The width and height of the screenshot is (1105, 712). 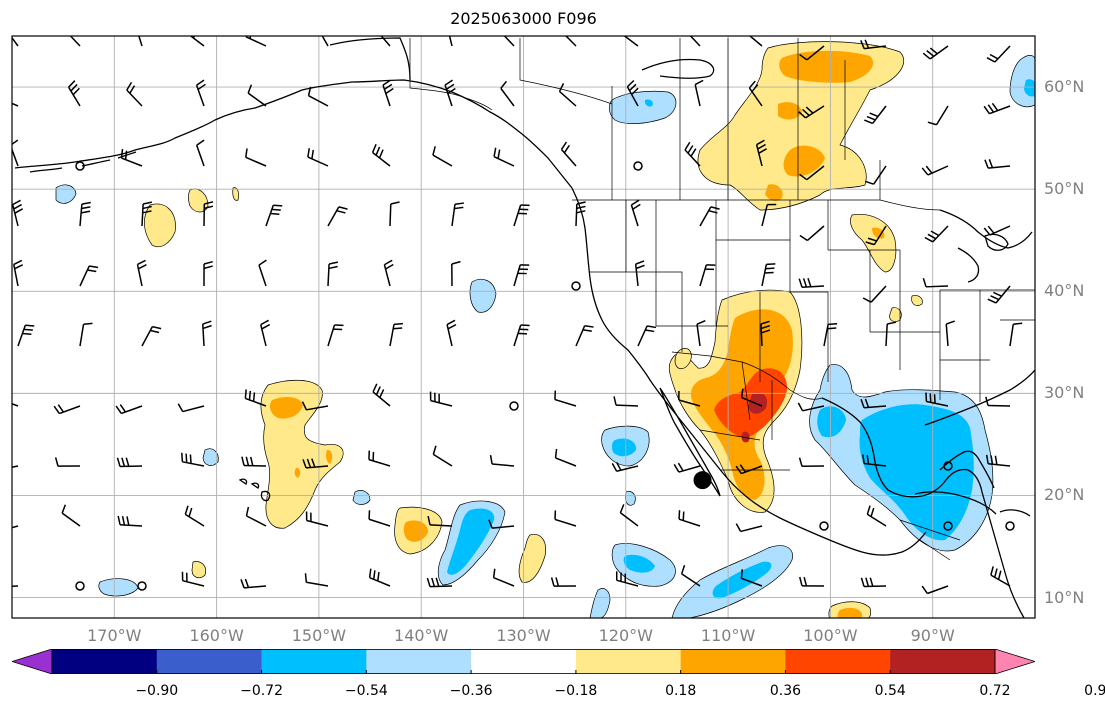 I want to click on gulf-coast, so click(x=923, y=507).